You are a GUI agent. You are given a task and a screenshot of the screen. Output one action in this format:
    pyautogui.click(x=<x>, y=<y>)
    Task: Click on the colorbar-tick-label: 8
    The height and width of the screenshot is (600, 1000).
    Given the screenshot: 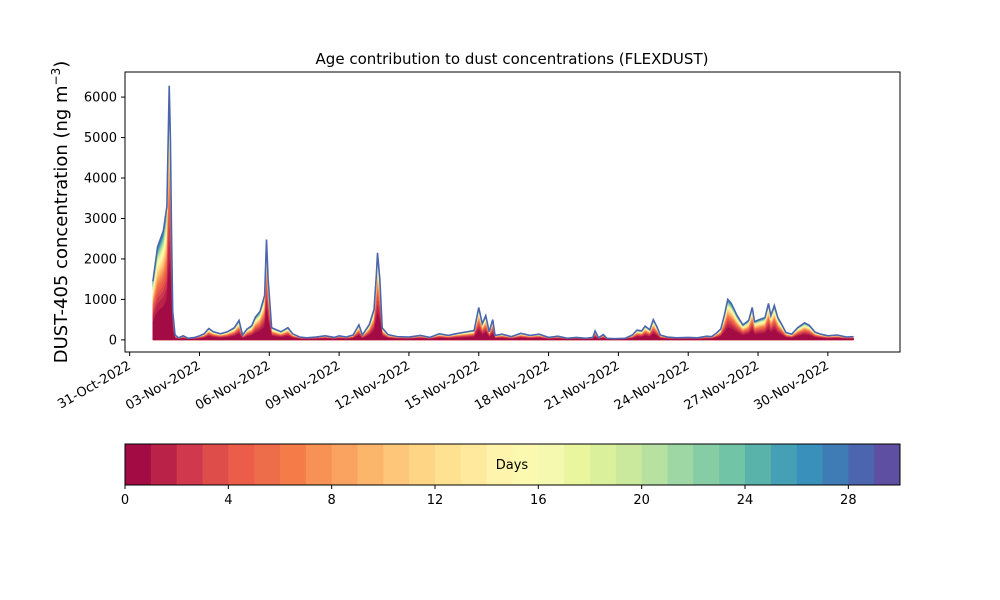 What is the action you would take?
    pyautogui.click(x=332, y=500)
    